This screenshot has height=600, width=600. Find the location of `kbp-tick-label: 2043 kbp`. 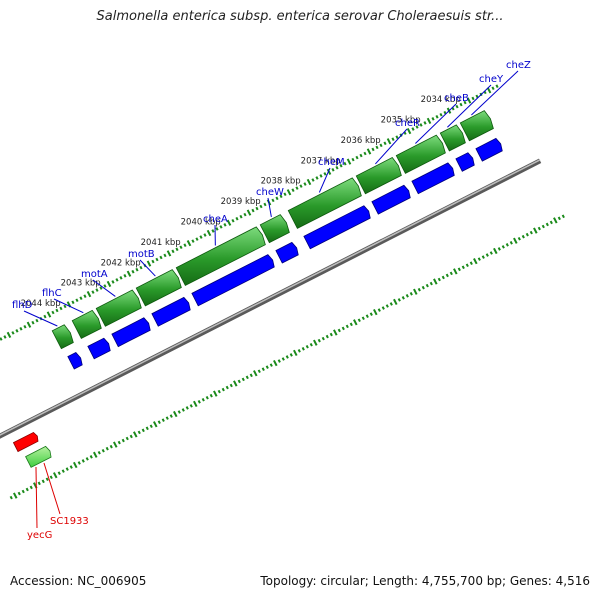

kbp-tick-label: 2043 kbp is located at coordinates (81, 284).